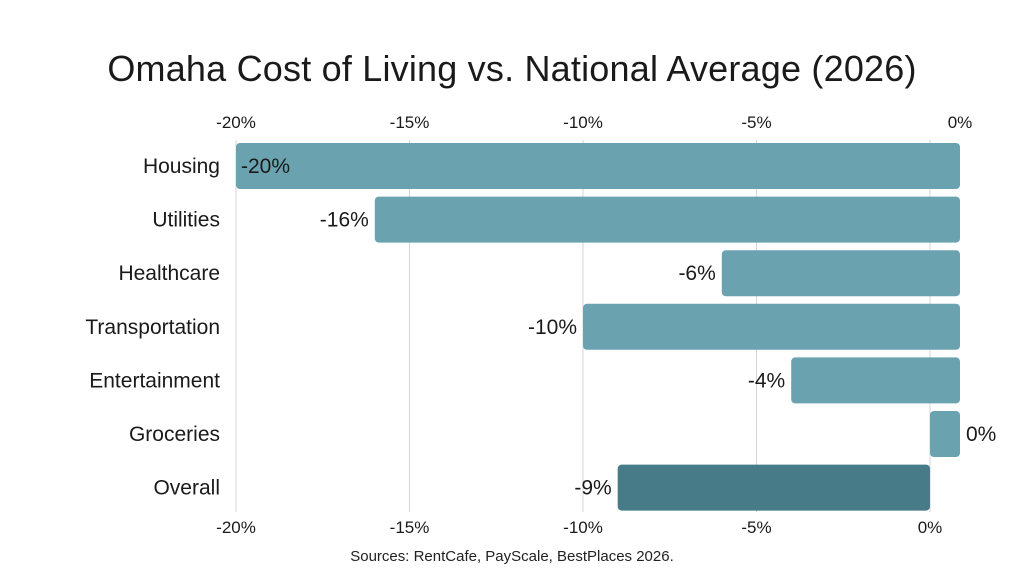 The width and height of the screenshot is (1024, 576). What do you see at coordinates (236, 527) in the screenshot?
I see `bottom-tick-label: -20%` at bounding box center [236, 527].